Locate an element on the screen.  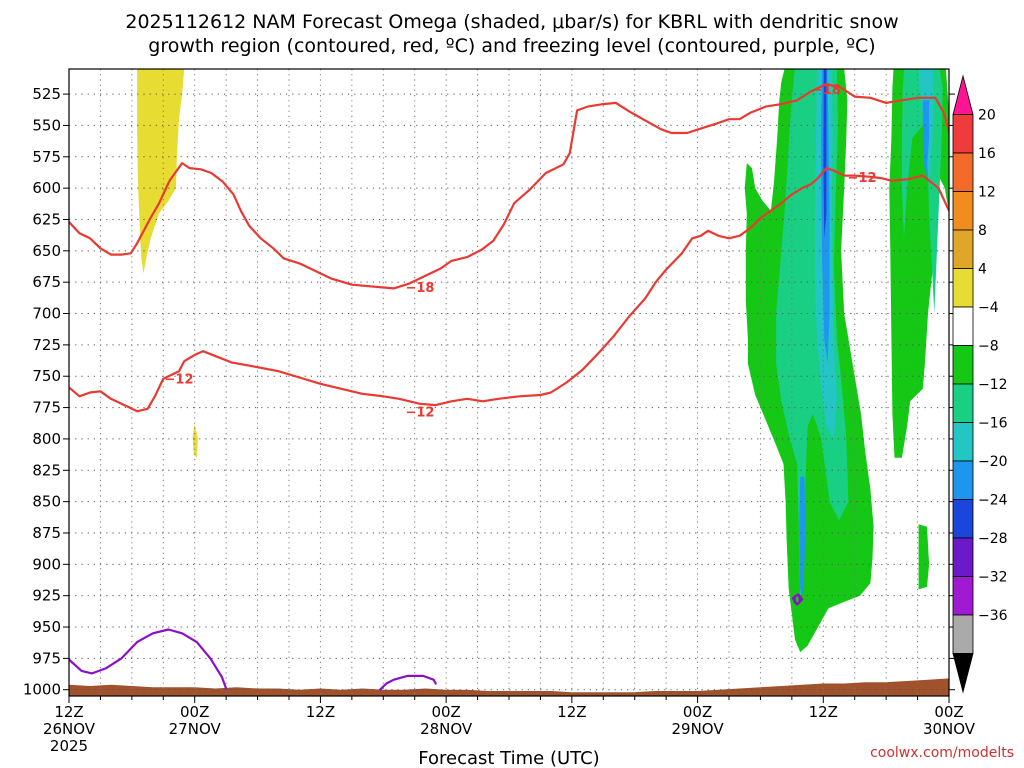
x-tick-label-6: 12Z is located at coordinates (823, 712).